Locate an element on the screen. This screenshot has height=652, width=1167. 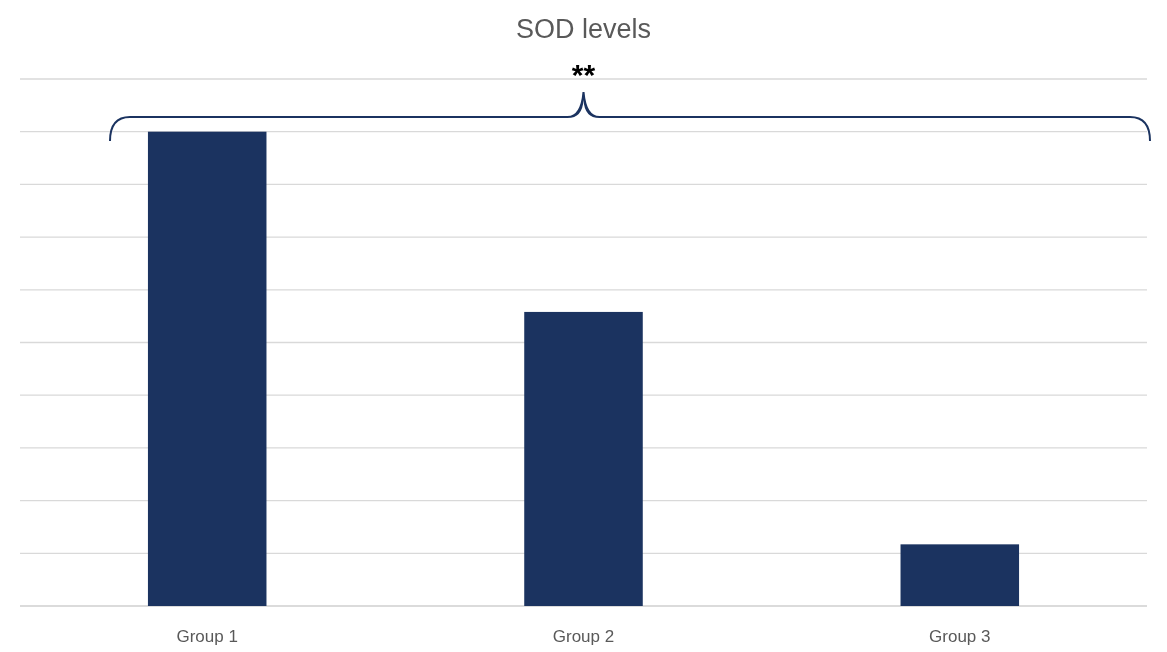
chart-title: SOD levels is located at coordinates (583, 29).